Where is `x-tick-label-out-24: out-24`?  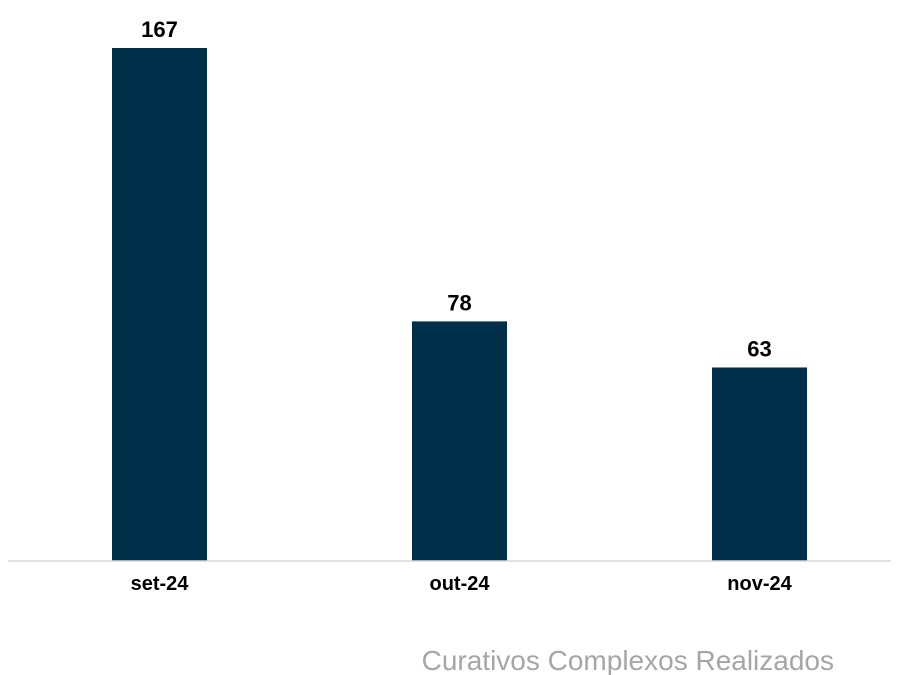
x-tick-label-out-24: out-24 is located at coordinates (460, 584).